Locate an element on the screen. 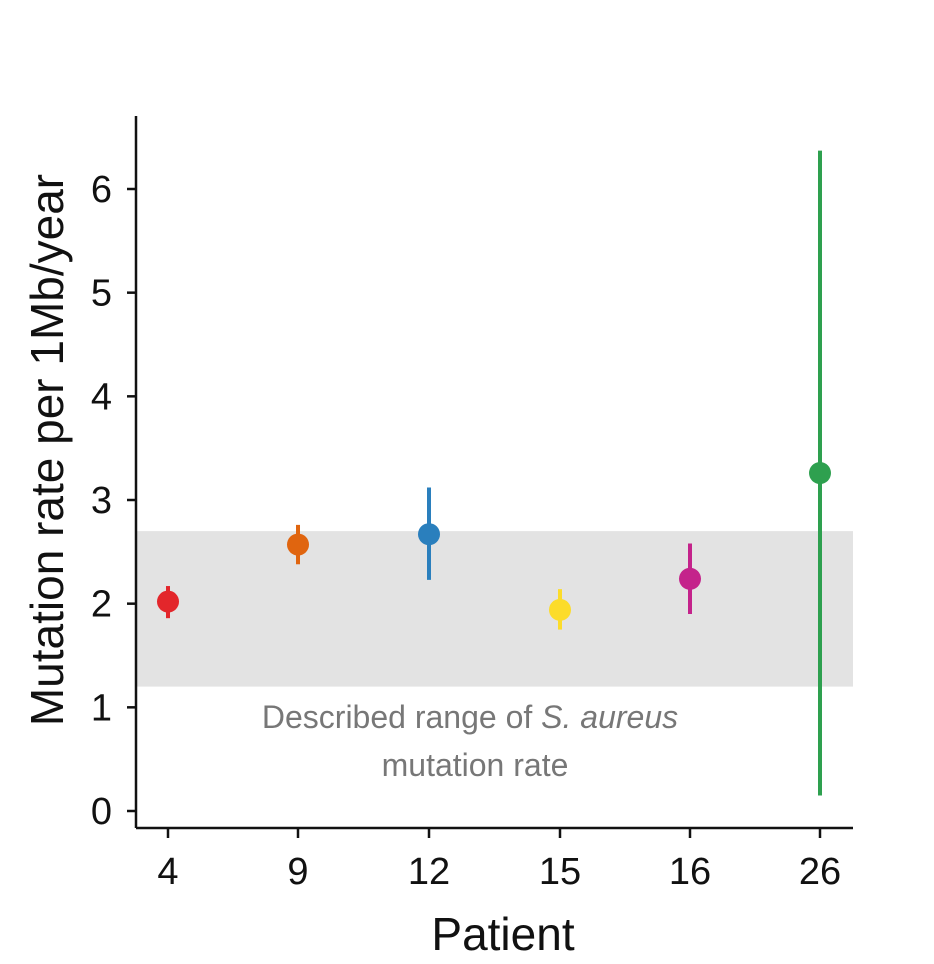 The height and width of the screenshot is (964, 934). y-tick-label: 4 is located at coordinates (101, 397).